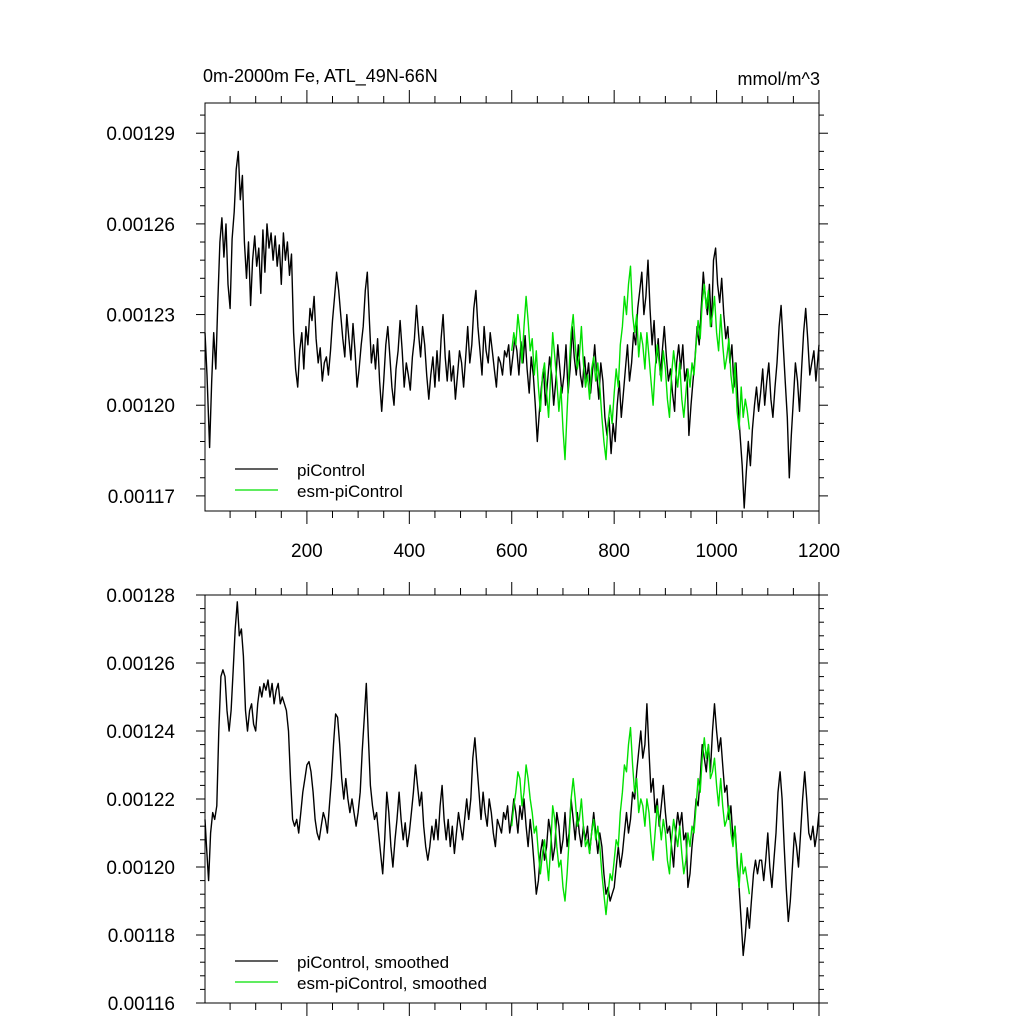  What do you see at coordinates (140, 596) in the screenshot?
I see `y-tick-label: 0.00128` at bounding box center [140, 596].